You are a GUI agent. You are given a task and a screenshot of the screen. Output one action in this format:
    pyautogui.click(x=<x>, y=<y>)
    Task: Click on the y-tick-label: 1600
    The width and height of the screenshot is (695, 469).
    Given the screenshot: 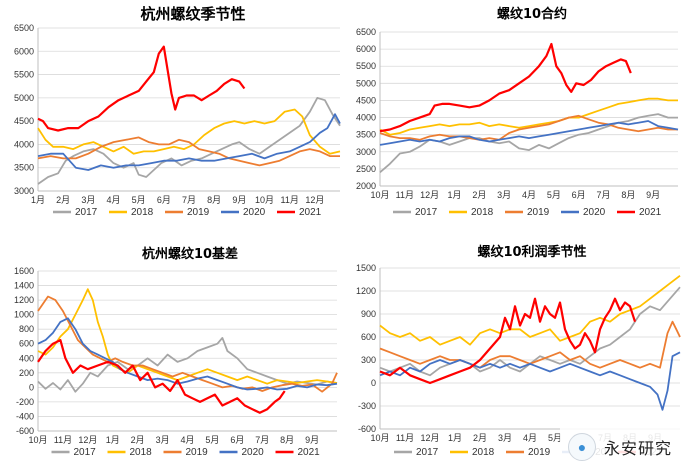 What is the action you would take?
    pyautogui.click(x=24, y=271)
    